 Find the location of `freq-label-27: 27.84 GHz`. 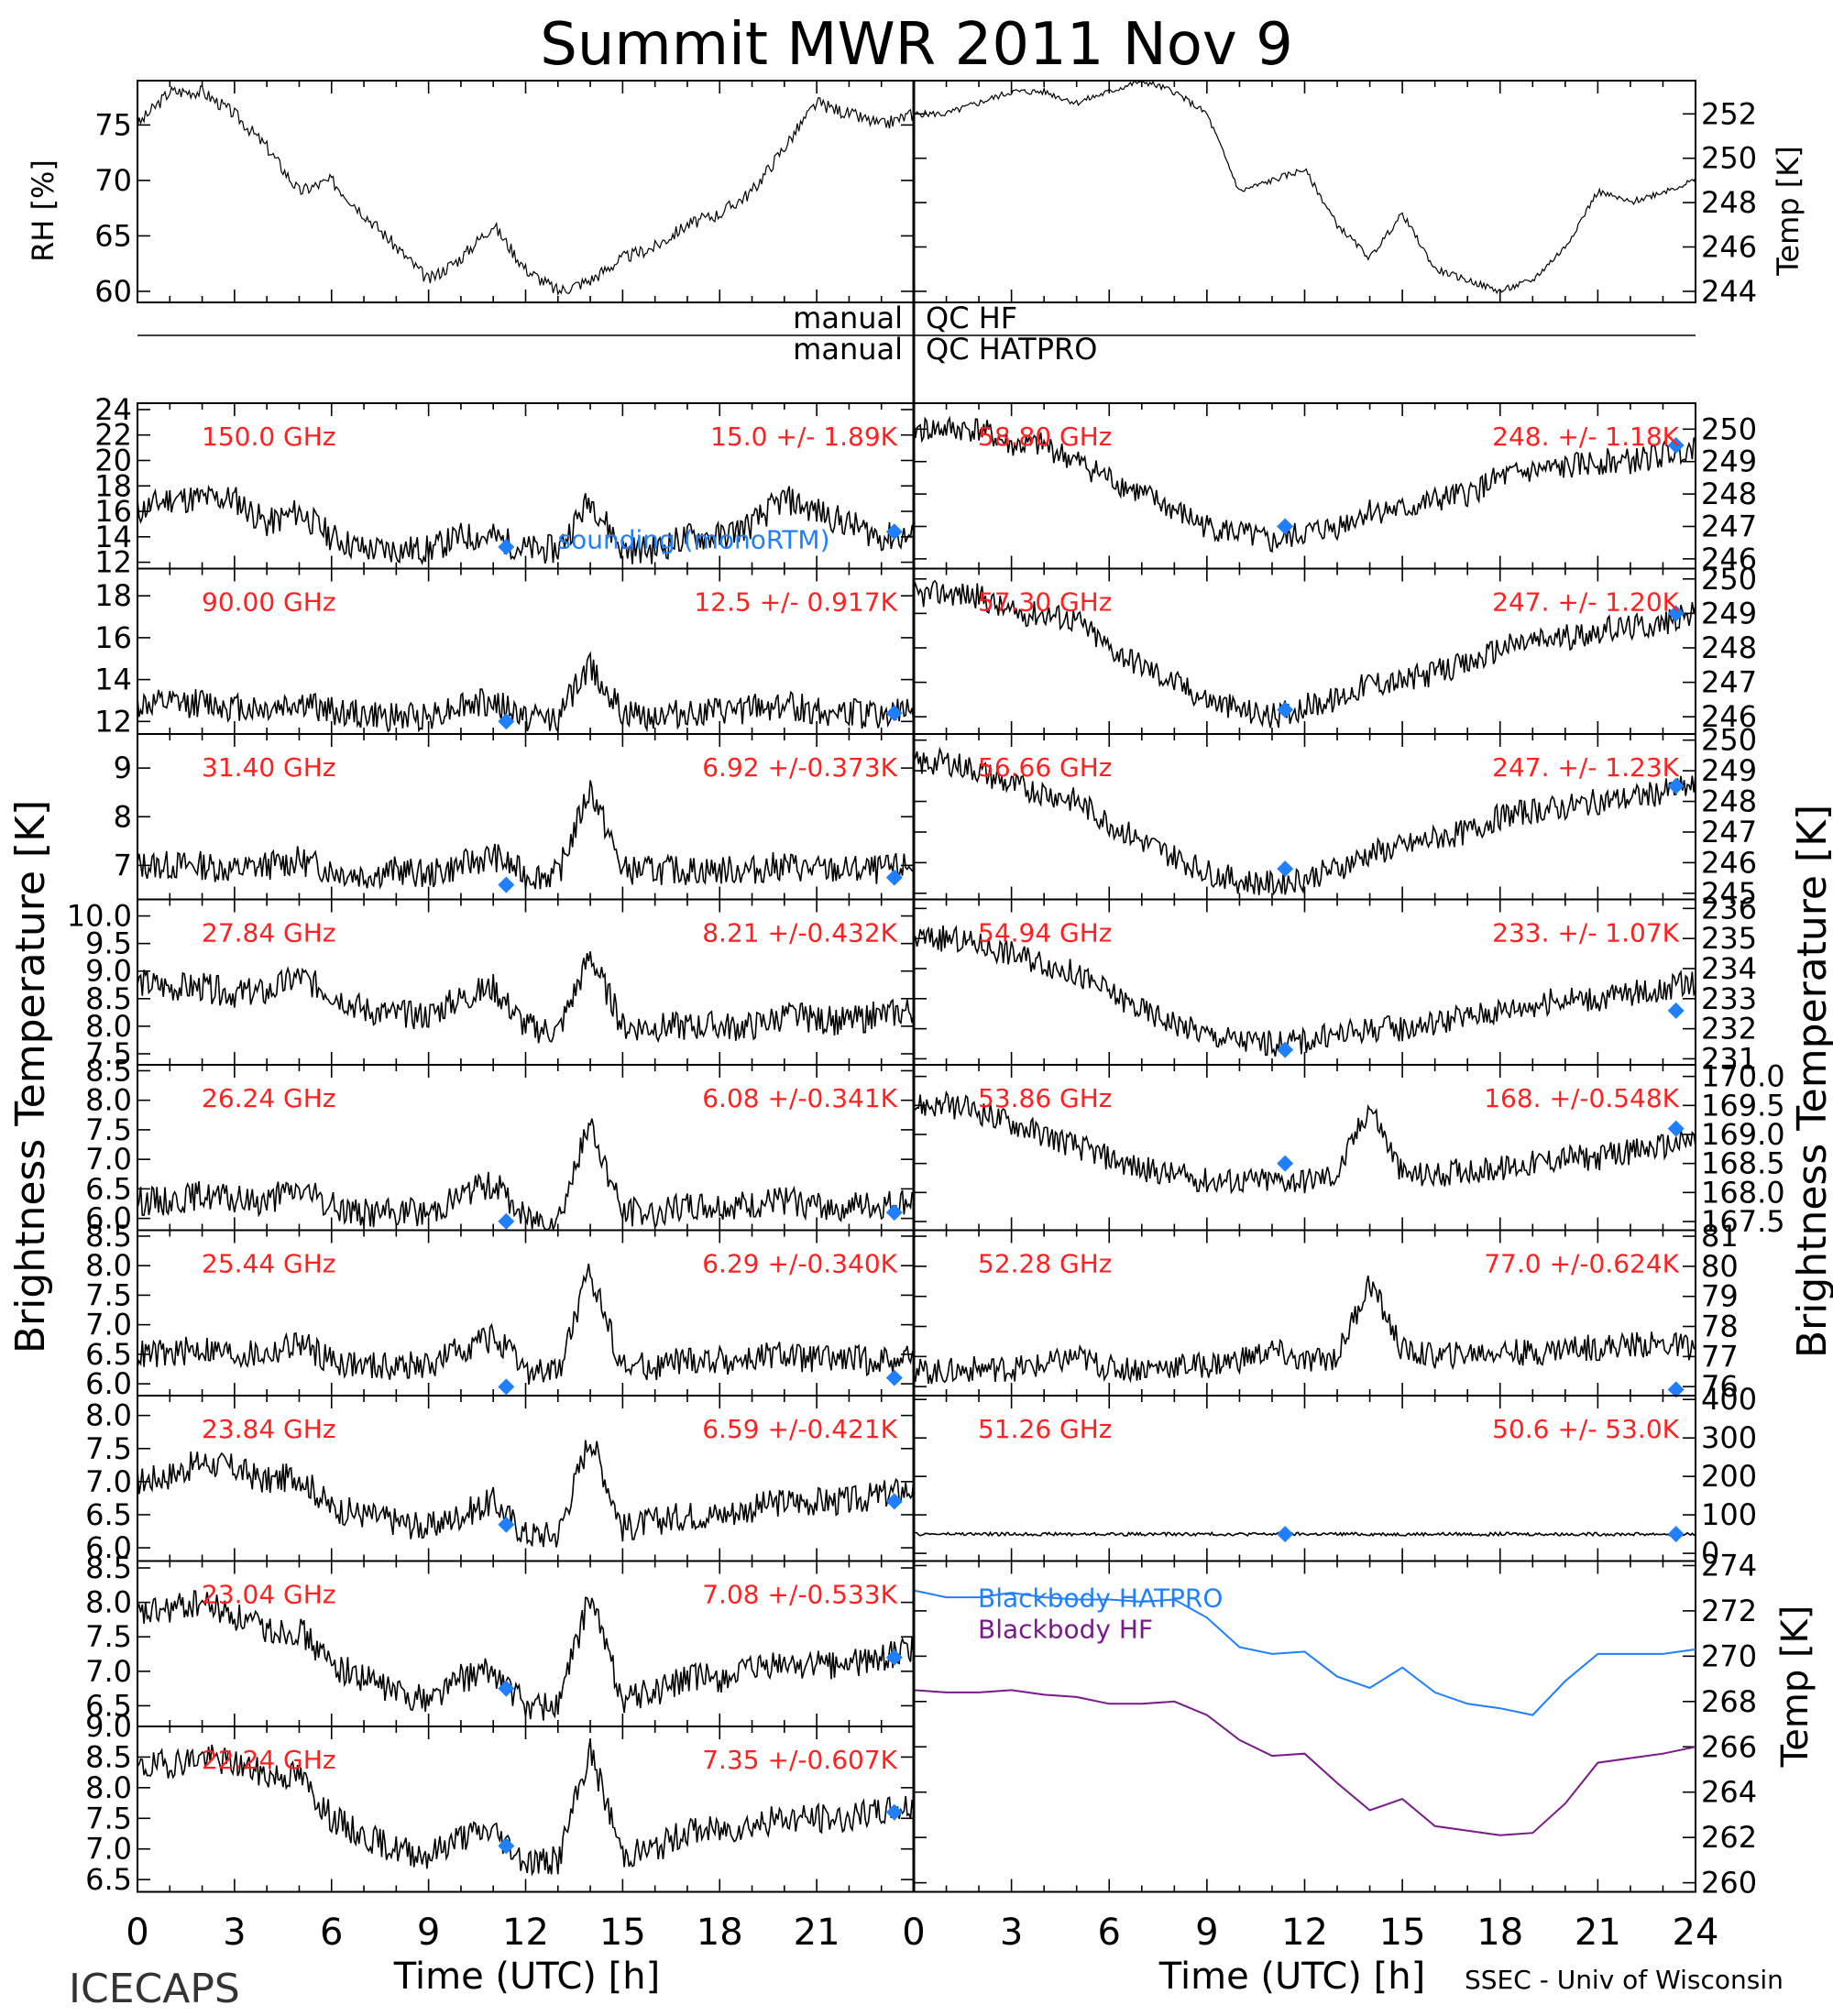

freq-label-27: 27.84 GHz is located at coordinates (269, 933).